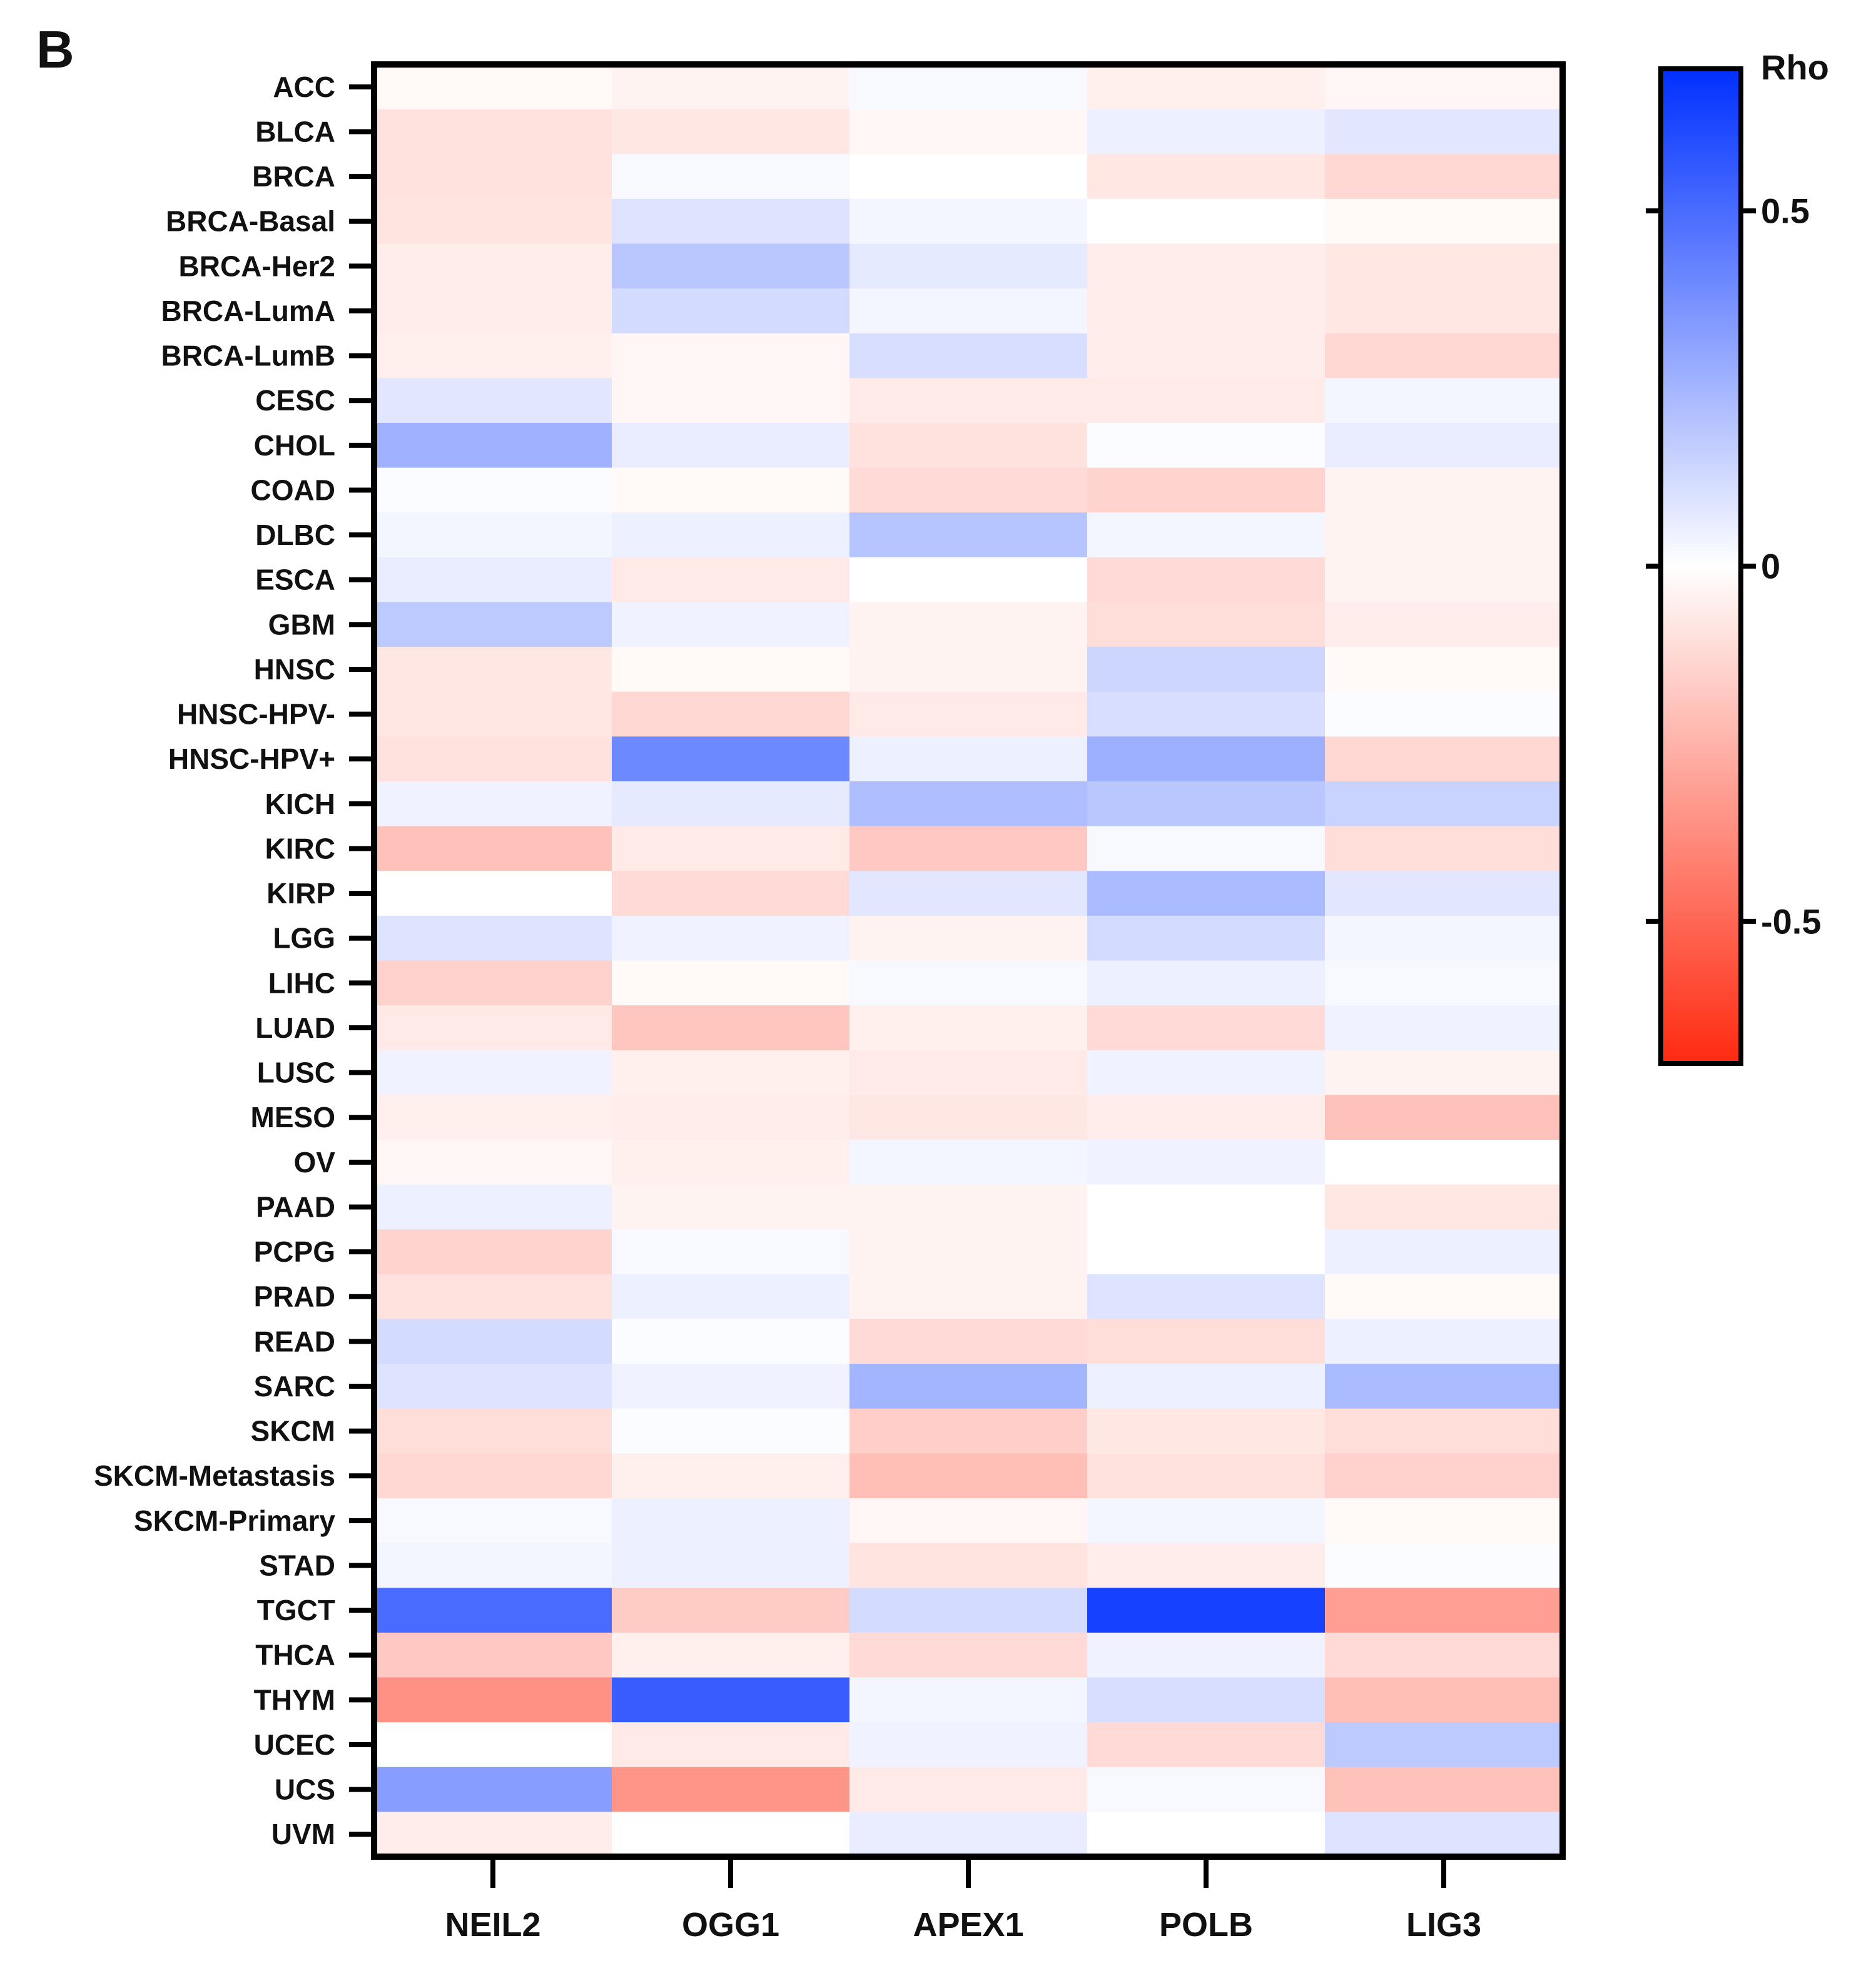  What do you see at coordinates (963, 1925) in the screenshot?
I see `column-labels: NEIL2 OGG1 APEX1 POLB LIG3` at bounding box center [963, 1925].